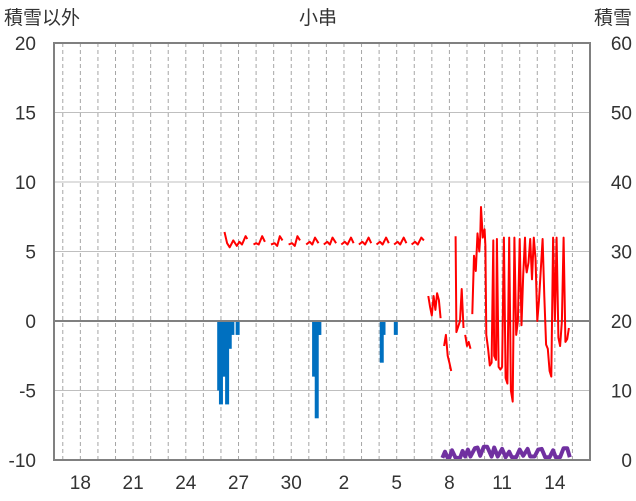 Image resolution: width=636 pixels, height=501 pixels. I want to click on x-tick-label: 5, so click(396, 483).